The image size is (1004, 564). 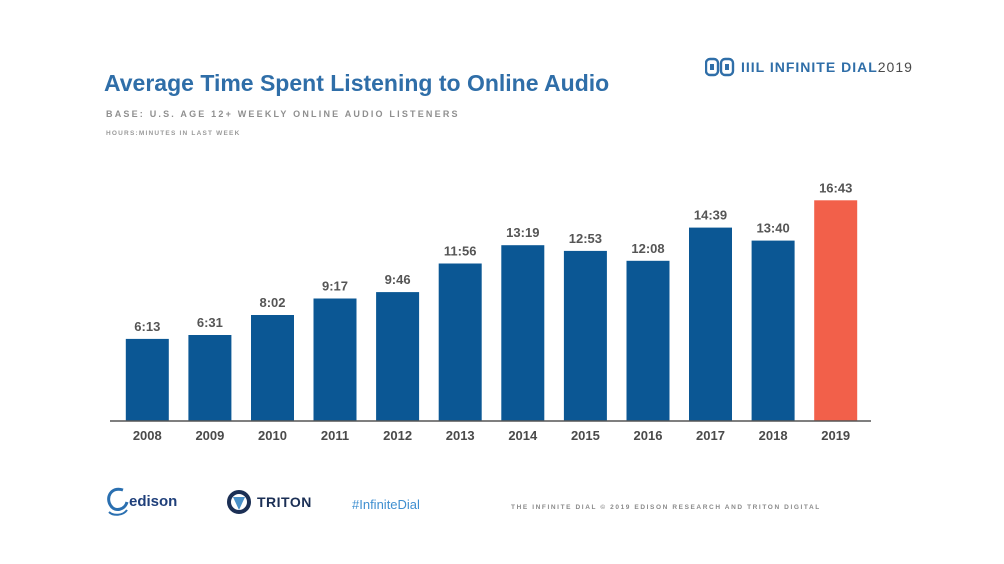 I want to click on bar-2008, so click(x=147, y=379).